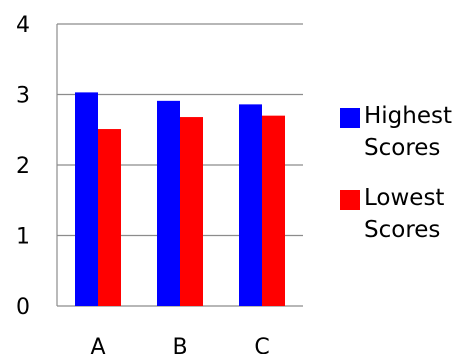 Image resolution: width=462 pixels, height=354 pixels. I want to click on legend-item-highest: Highest Scores, so click(400, 132).